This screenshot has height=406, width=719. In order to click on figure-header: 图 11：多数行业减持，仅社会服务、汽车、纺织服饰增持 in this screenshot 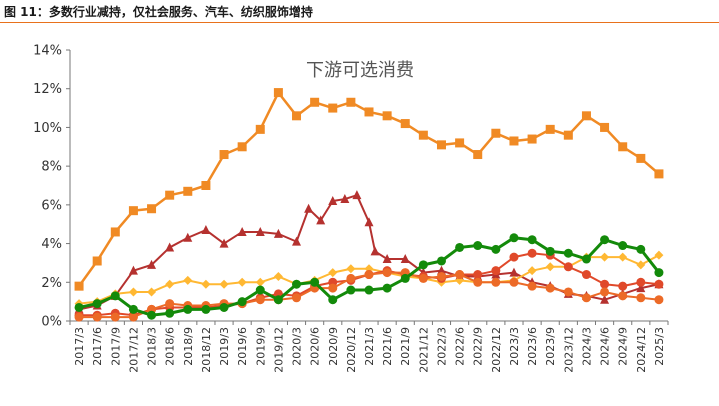, I will do `click(359, 11)`.